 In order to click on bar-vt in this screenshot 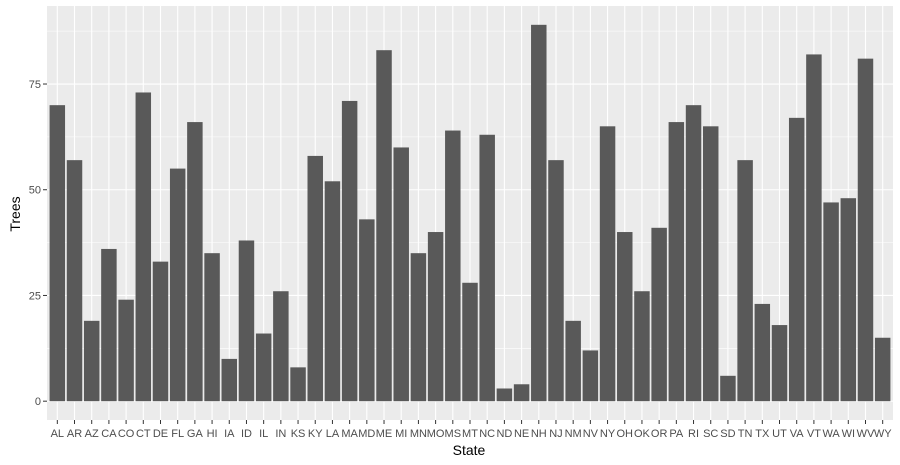, I will do `click(814, 228)`.